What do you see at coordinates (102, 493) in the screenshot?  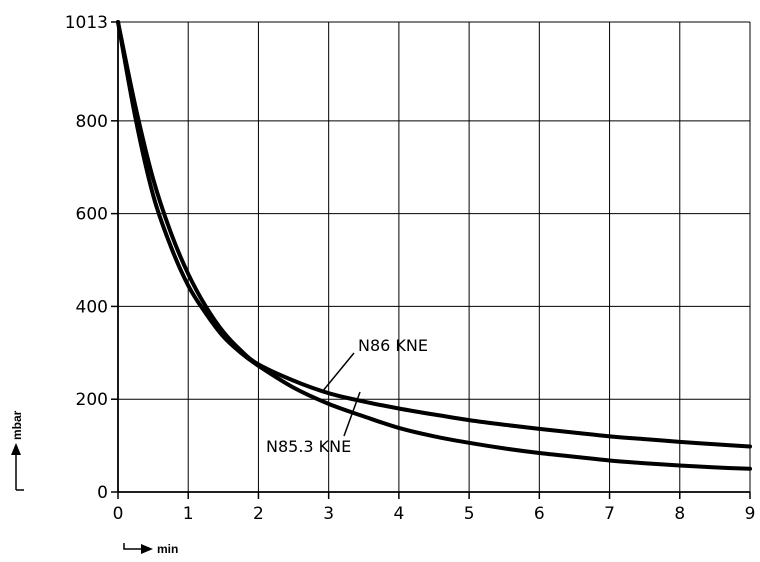 I see `y-tick-label: 0` at bounding box center [102, 493].